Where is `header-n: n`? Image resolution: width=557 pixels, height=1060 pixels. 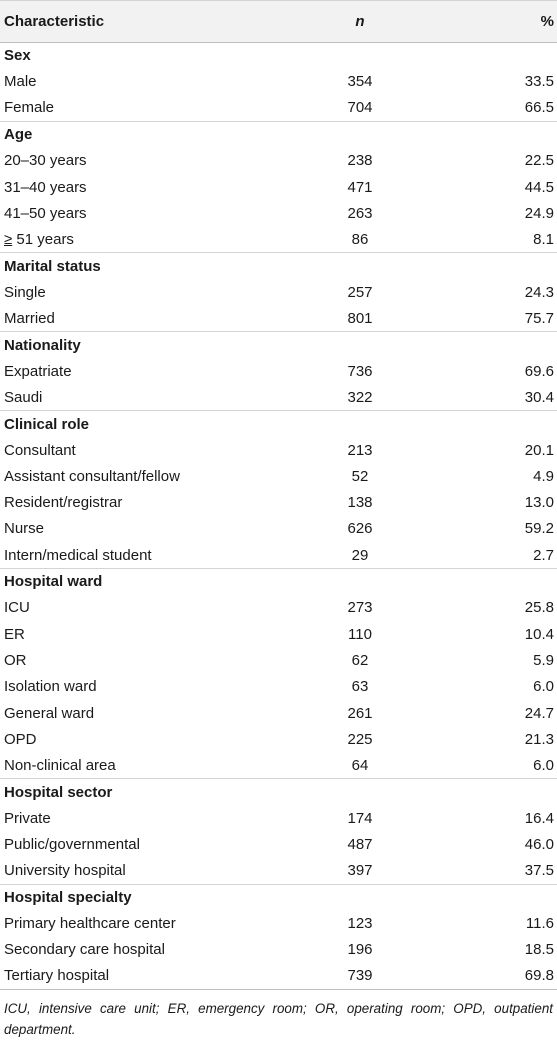
header-n: n is located at coordinates (360, 21).